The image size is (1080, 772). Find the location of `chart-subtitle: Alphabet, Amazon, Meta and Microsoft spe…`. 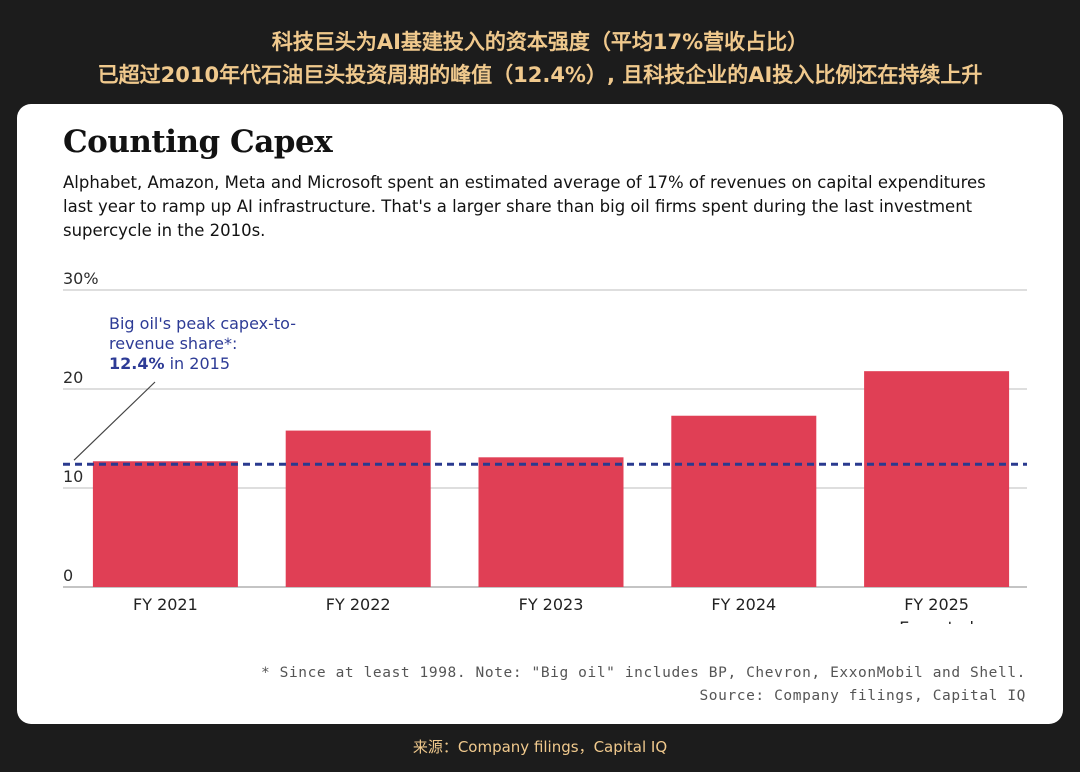

chart-subtitle: Alphabet, Amazon, Meta and Microsoft spe… is located at coordinates (553, 207).